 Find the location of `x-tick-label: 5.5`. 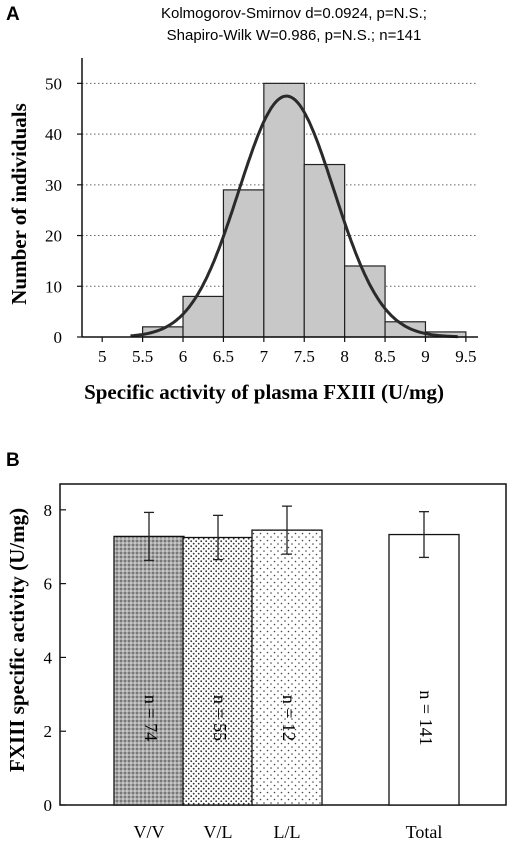

x-tick-label: 5.5 is located at coordinates (142, 356).